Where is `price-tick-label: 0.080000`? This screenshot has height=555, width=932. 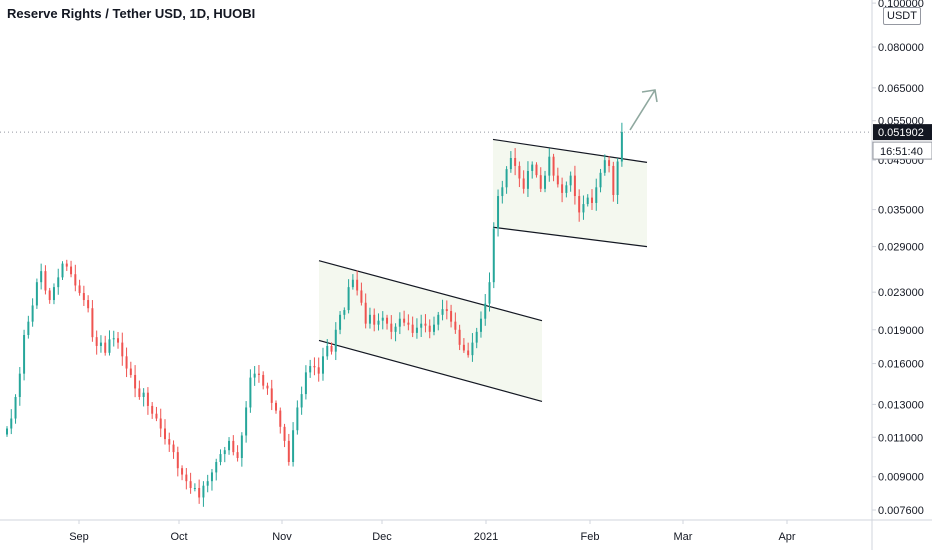
price-tick-label: 0.080000 is located at coordinates (901, 48).